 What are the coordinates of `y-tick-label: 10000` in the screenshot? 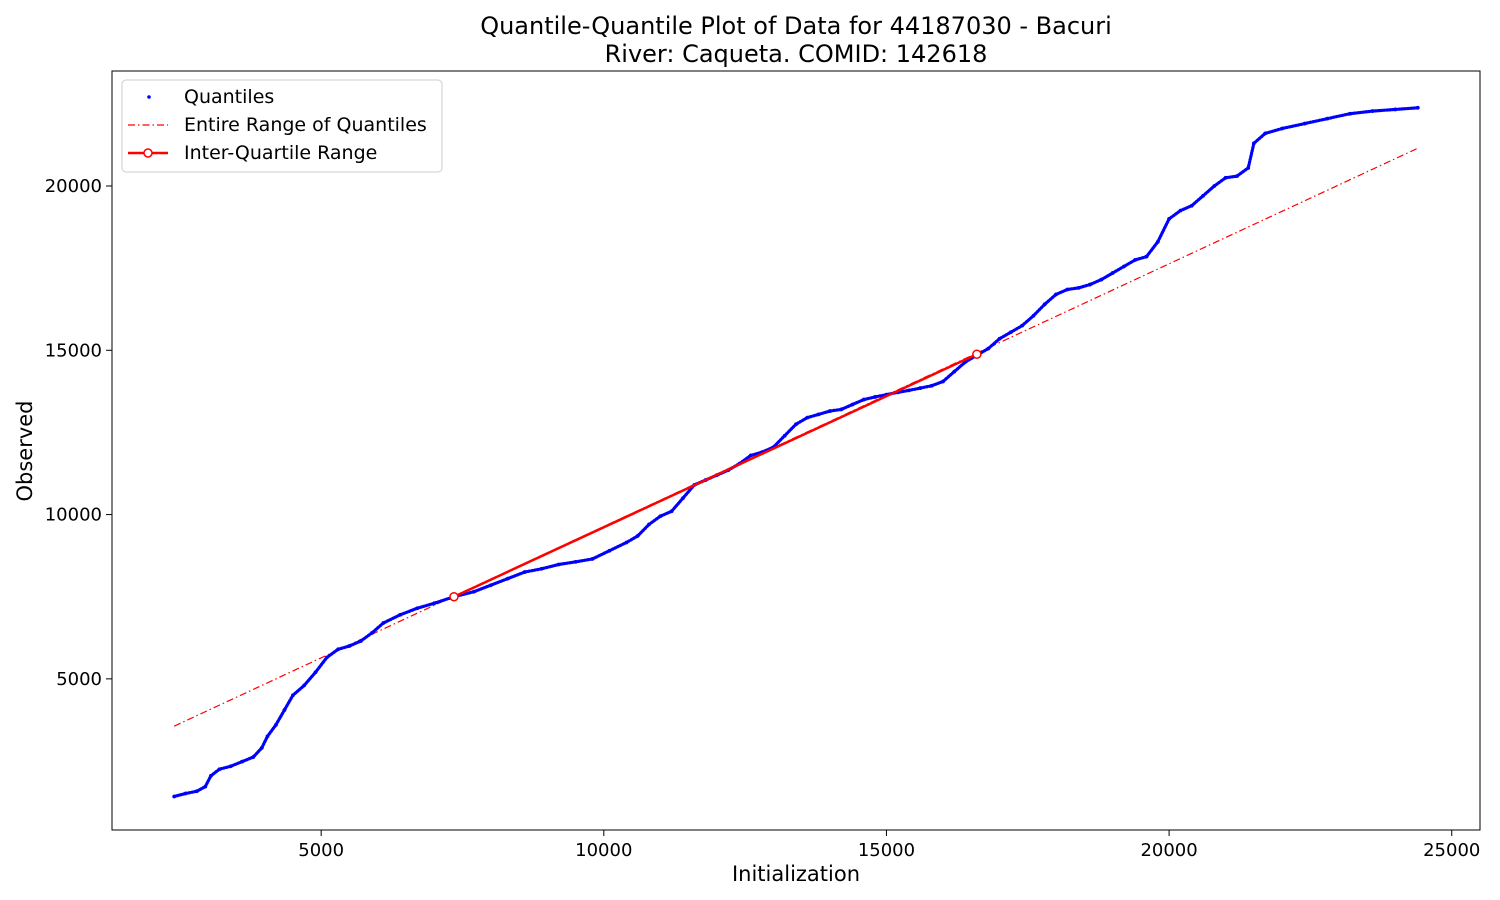 It's located at (73, 515).